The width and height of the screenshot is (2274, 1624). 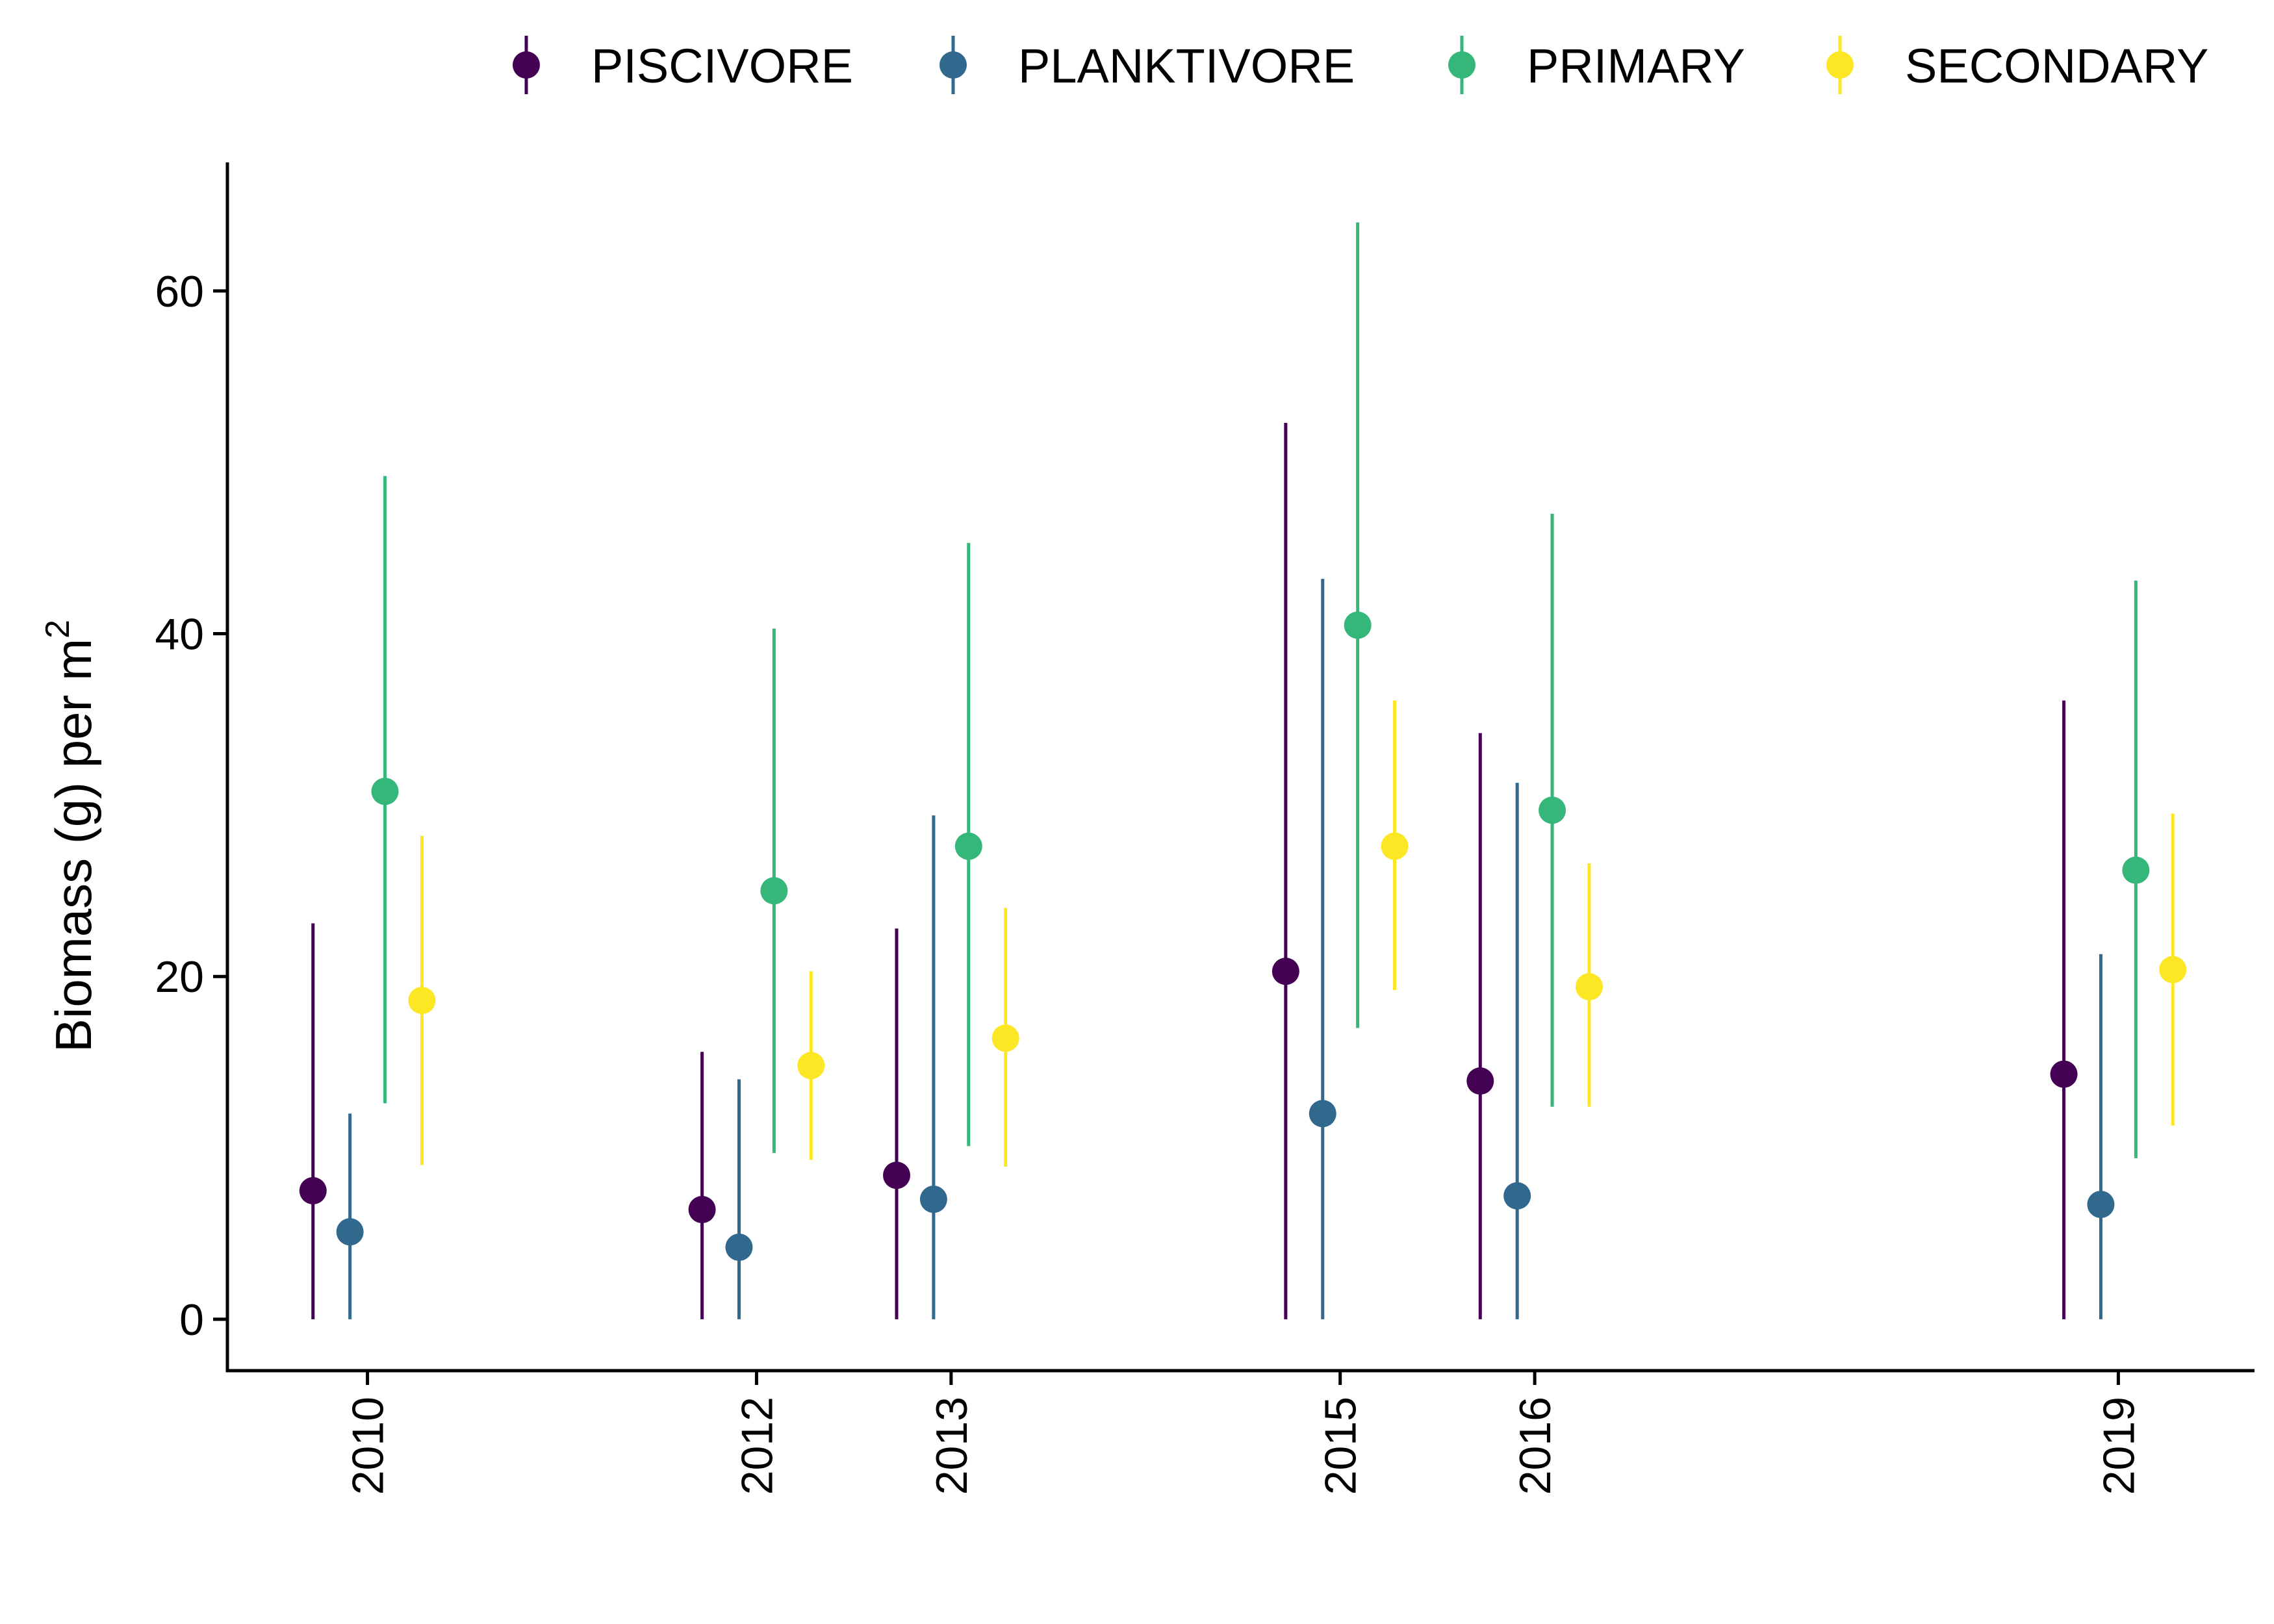 I want to click on legend-label: PRIMARY, so click(x=1636, y=66).